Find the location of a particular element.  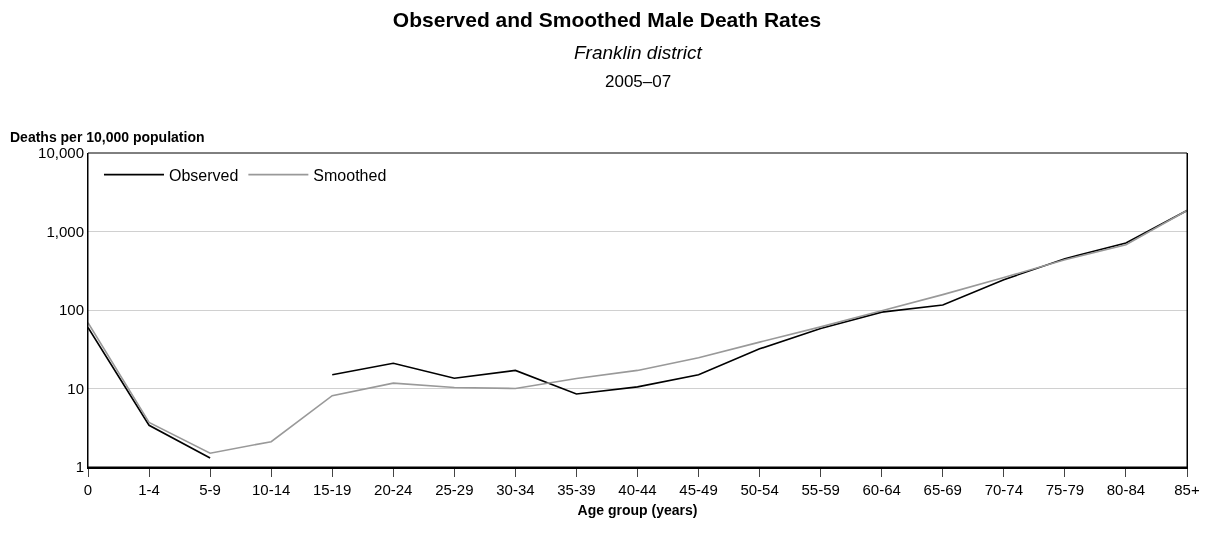

x-tick-label: 70-74 is located at coordinates (1004, 489).